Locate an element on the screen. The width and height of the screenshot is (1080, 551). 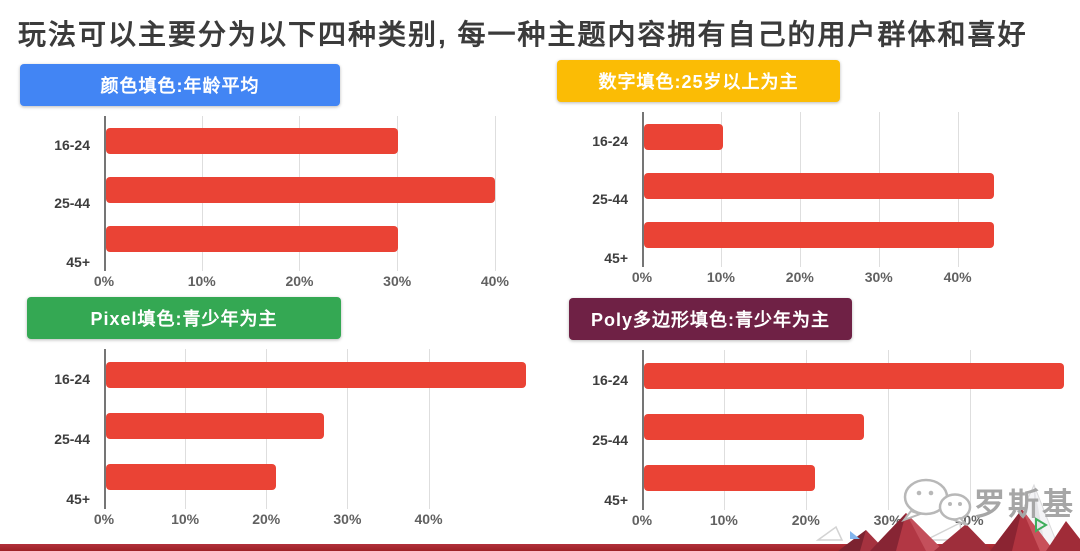
chart-header-color-fill: 颜色填色:年龄平均 is located at coordinates (180, 85).